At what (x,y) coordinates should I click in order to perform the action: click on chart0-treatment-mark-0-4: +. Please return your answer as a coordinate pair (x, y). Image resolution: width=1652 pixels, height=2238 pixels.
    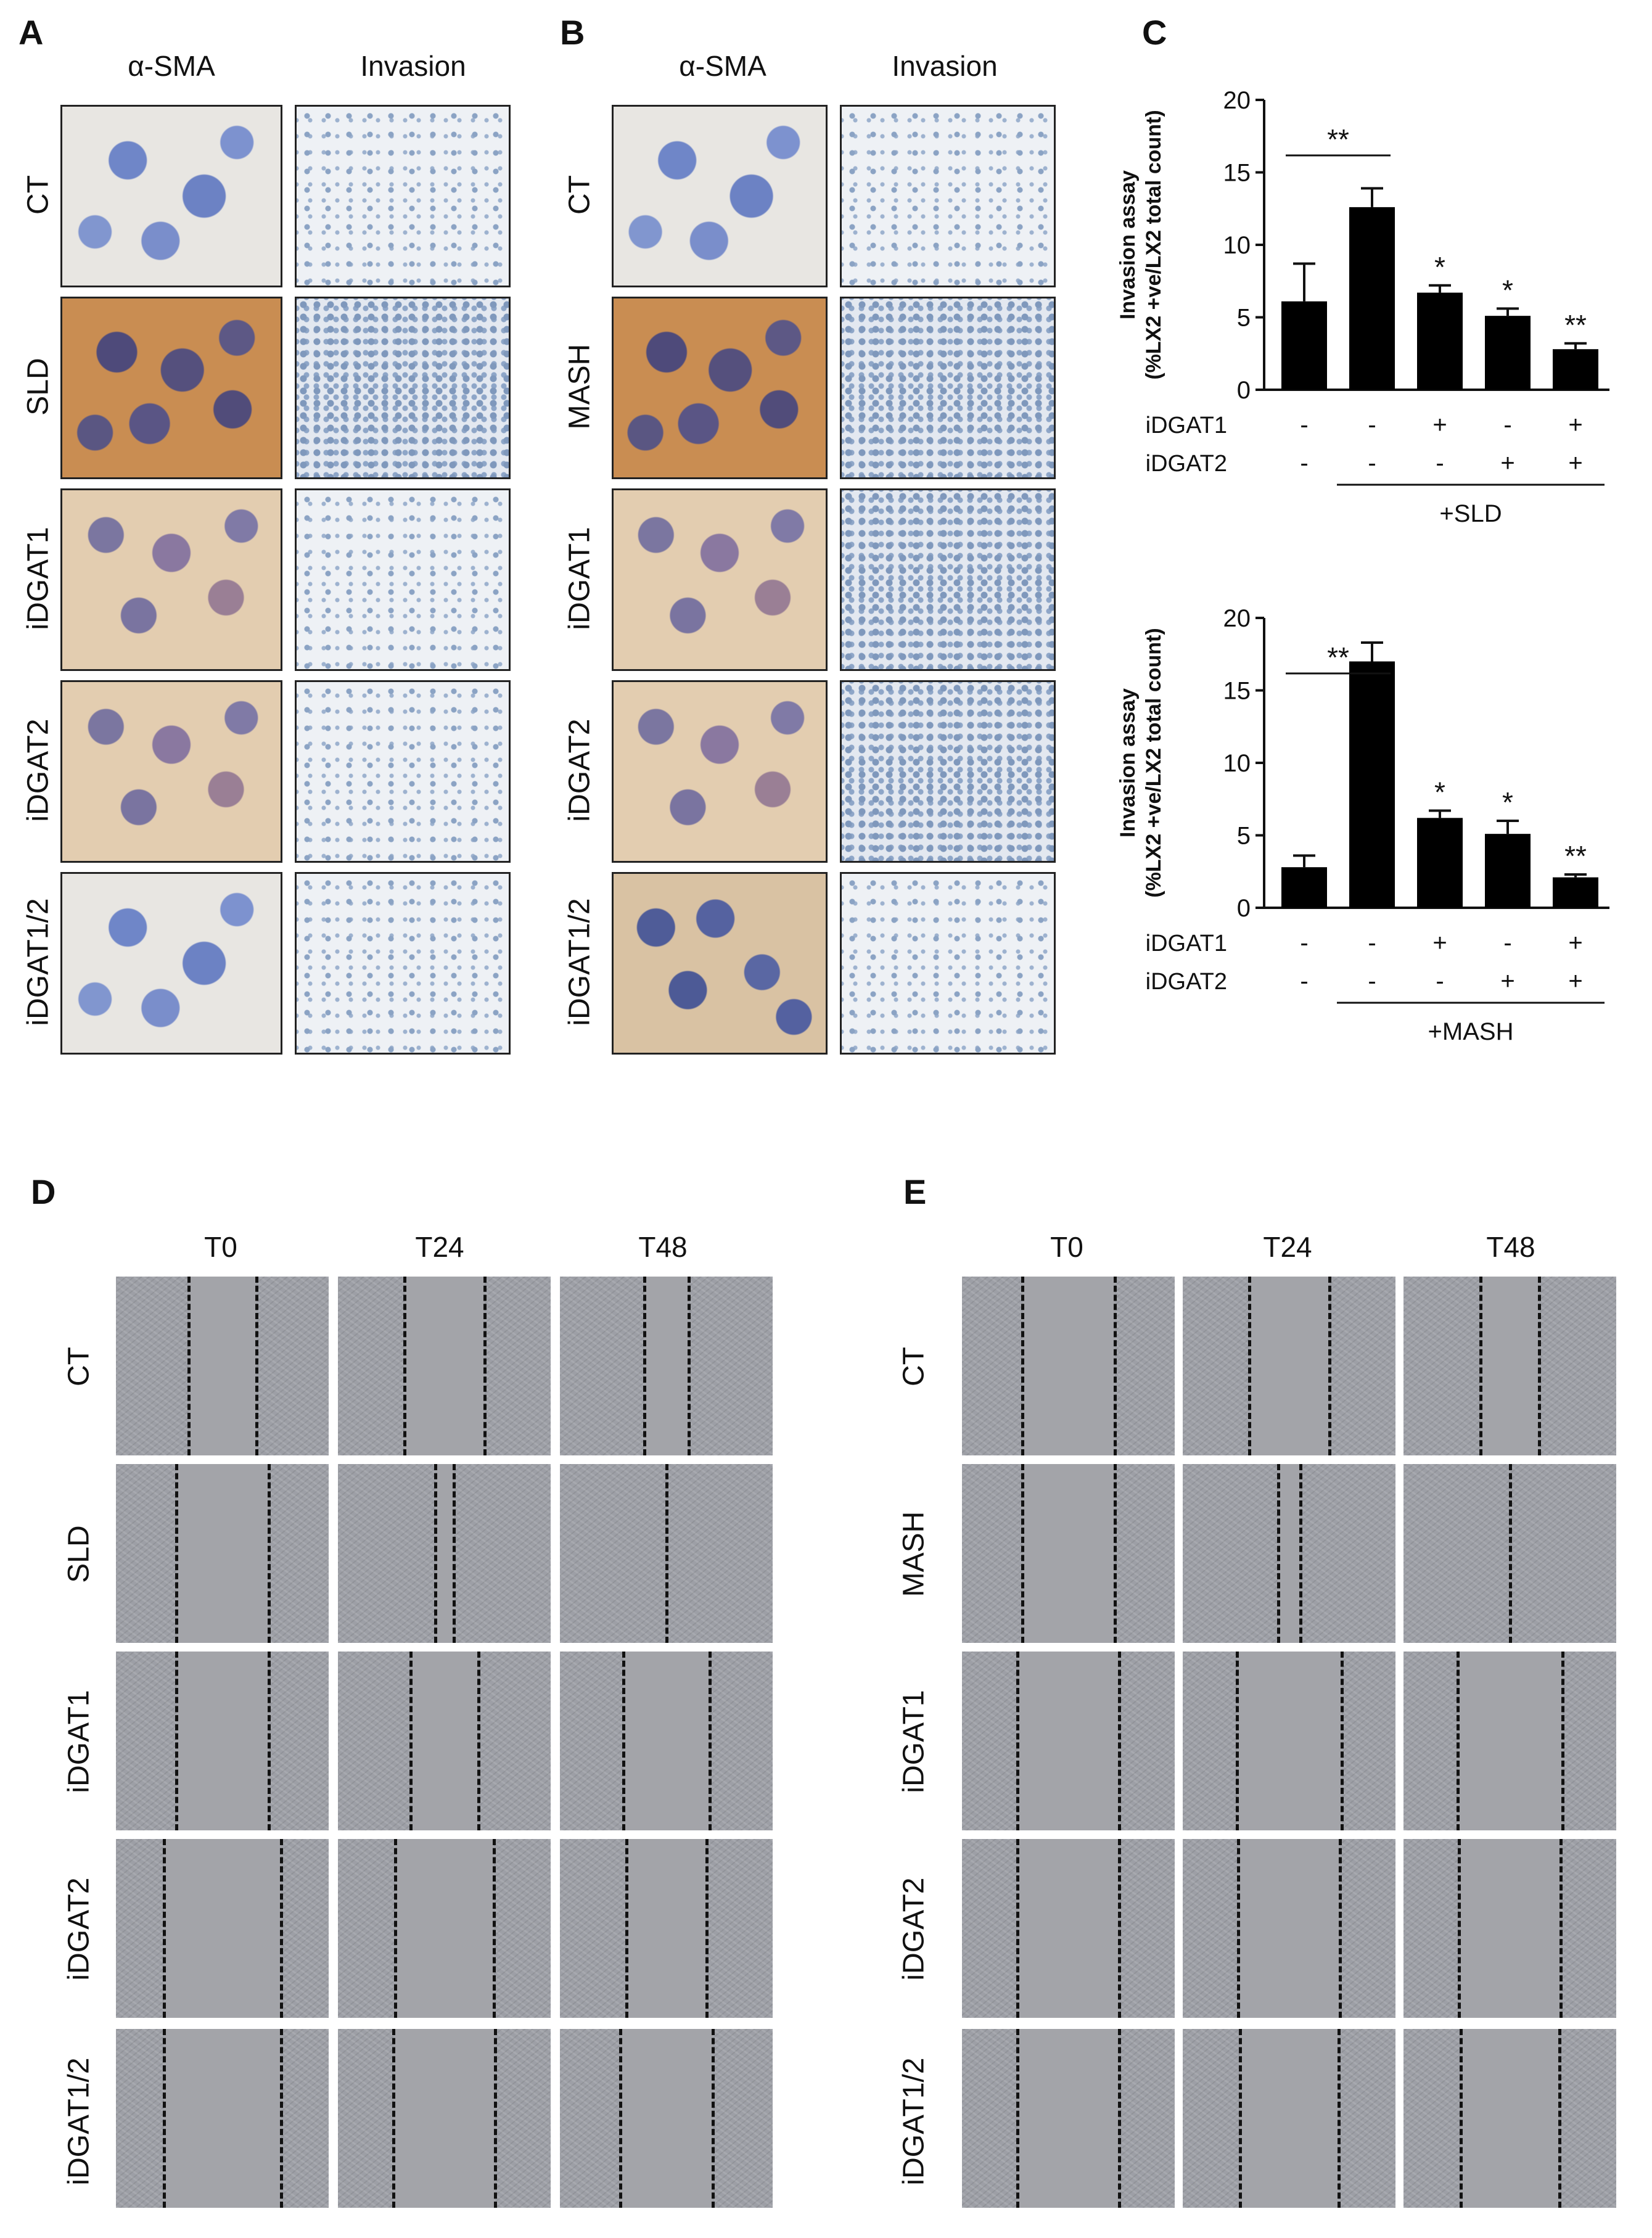
    Looking at the image, I should click on (1575, 424).